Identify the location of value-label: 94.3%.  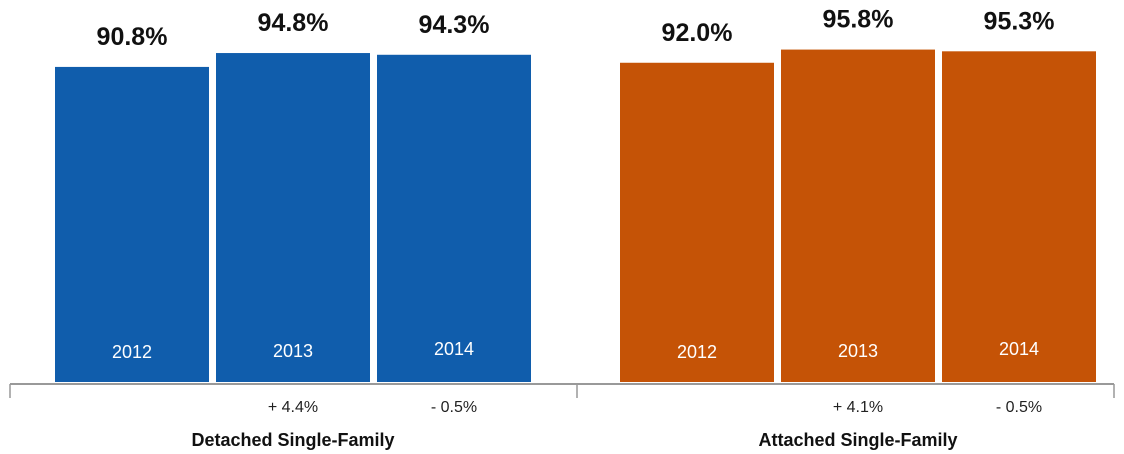
(454, 25).